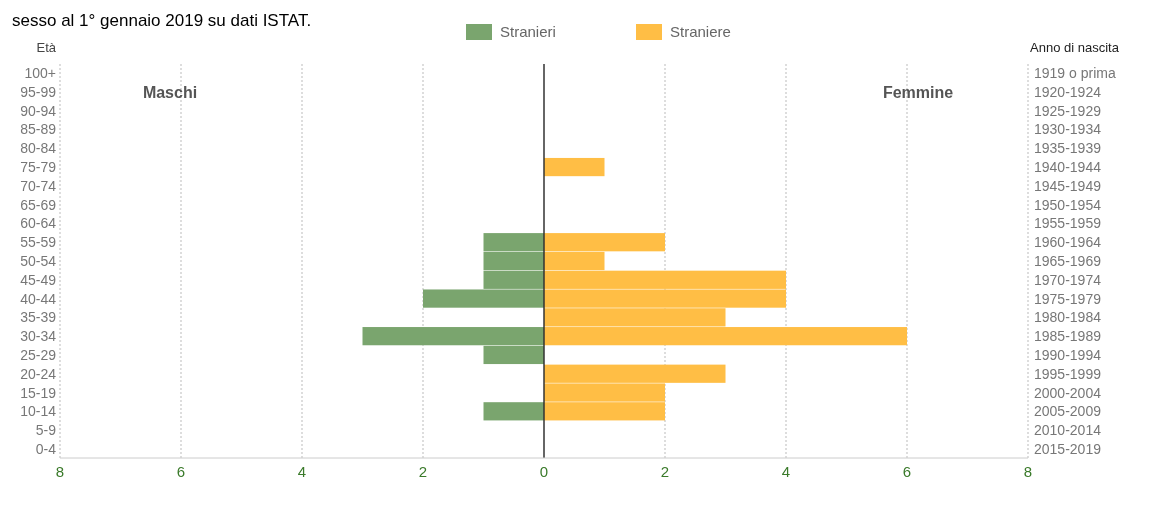 The image size is (1172, 516). What do you see at coordinates (38, 279) in the screenshot?
I see `y-tick-label: 45-49` at bounding box center [38, 279].